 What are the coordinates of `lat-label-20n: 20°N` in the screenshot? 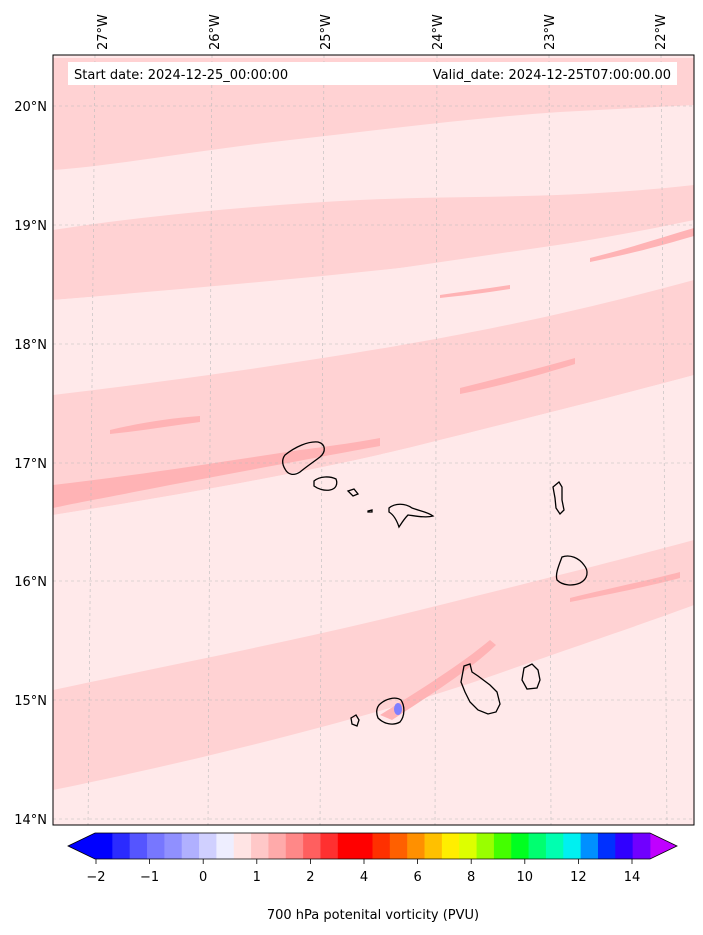 It's located at (30, 107).